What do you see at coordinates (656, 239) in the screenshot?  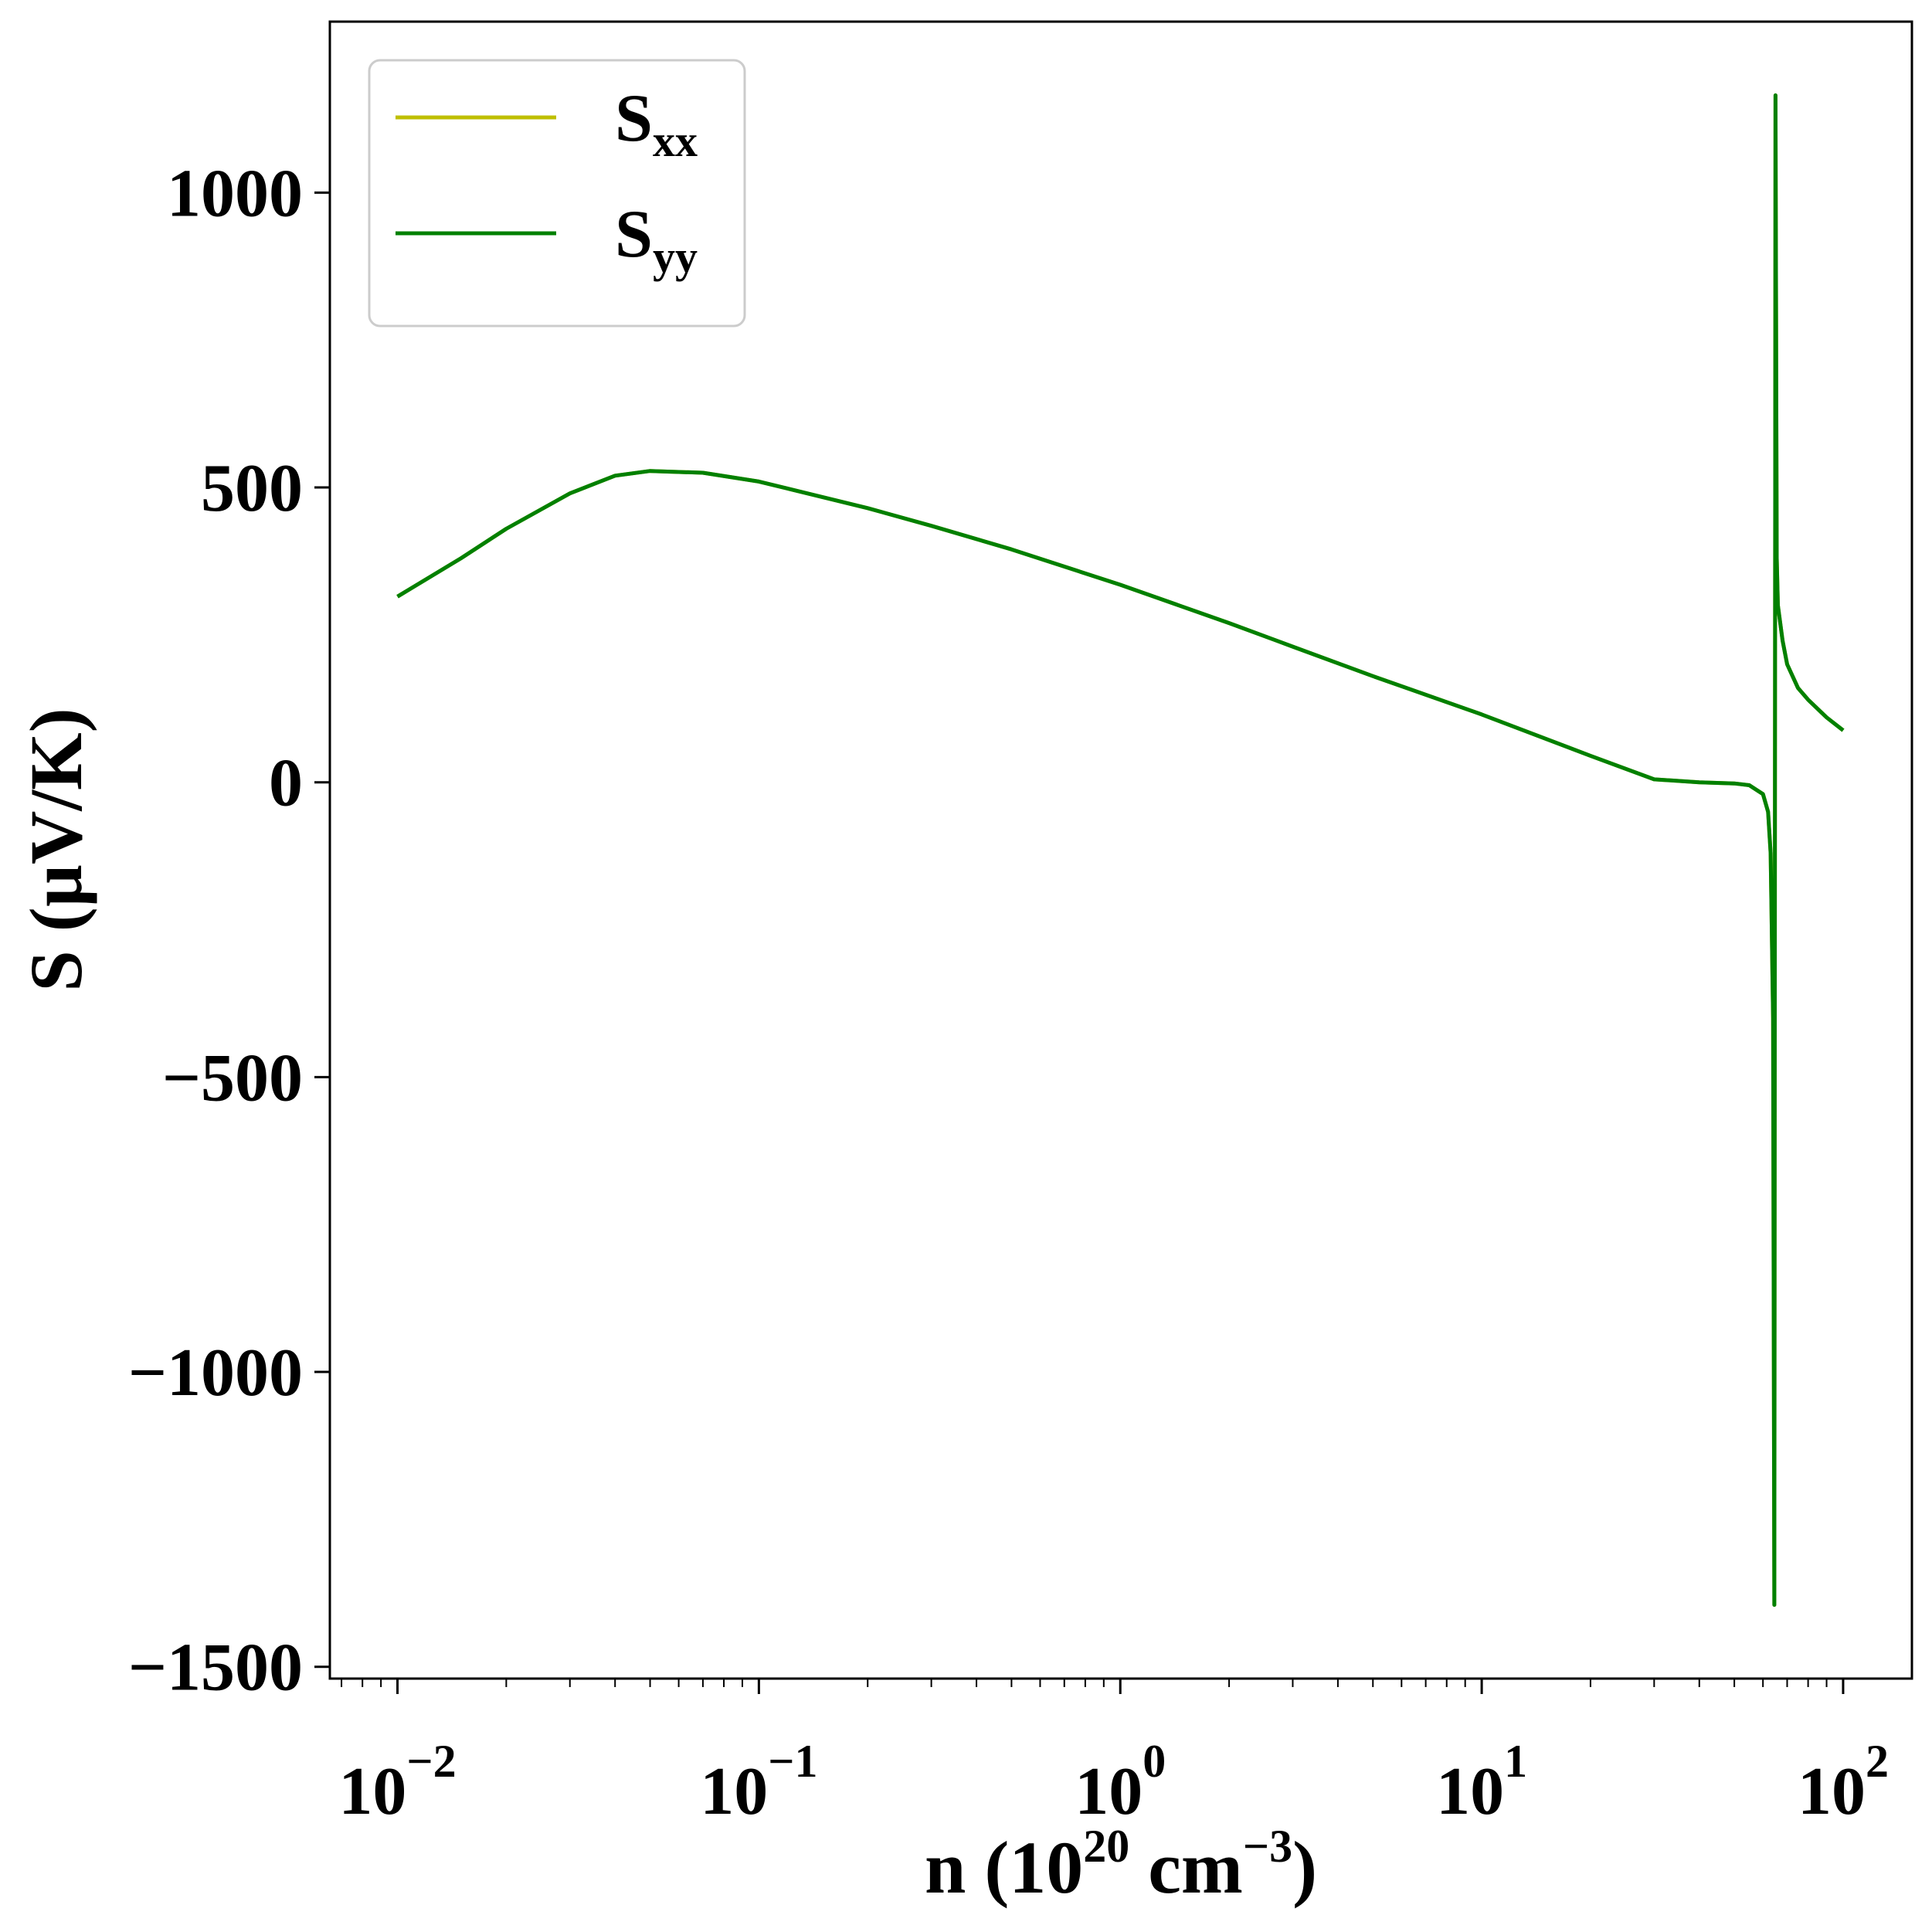 I see `legend-label-syy: Syy` at bounding box center [656, 239].